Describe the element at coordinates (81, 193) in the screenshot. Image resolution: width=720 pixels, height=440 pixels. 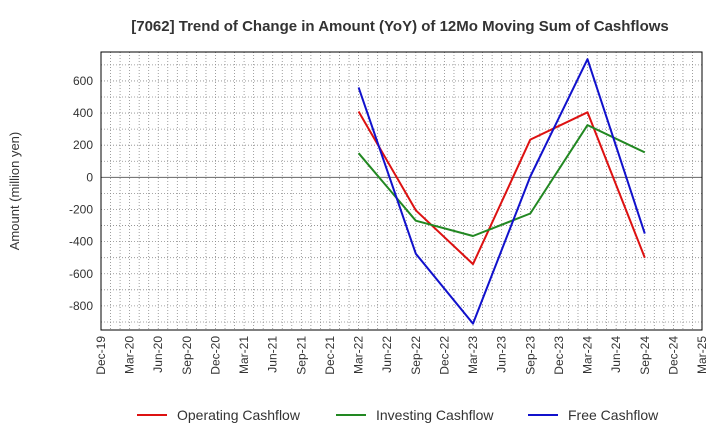
I see `y-tick-labels: 600 400 200 0 -200 -400 -600 -800` at that location.